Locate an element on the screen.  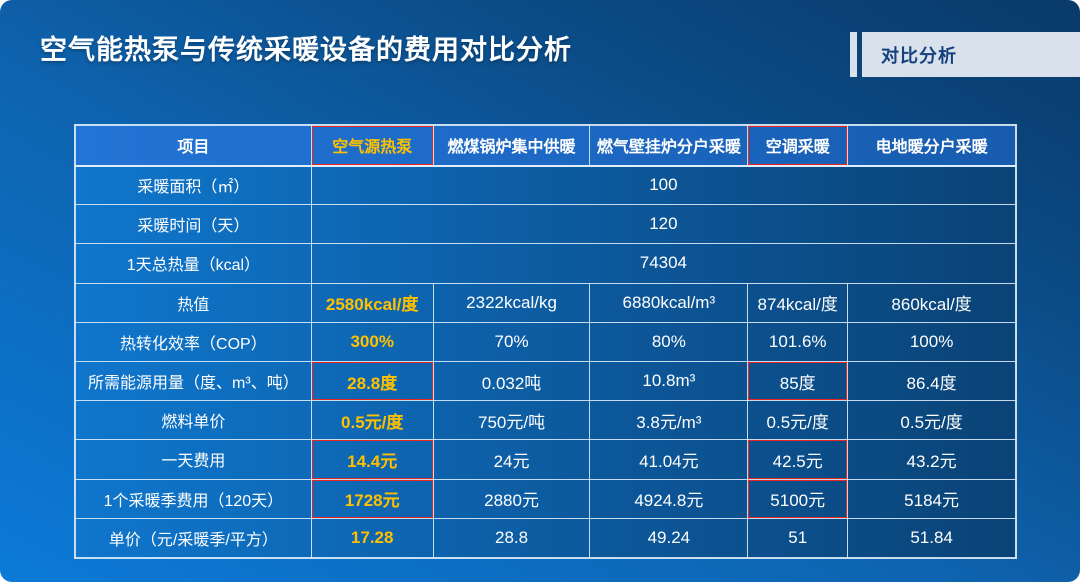
value-cell: 860kcal/度 is located at coordinates (931, 302).